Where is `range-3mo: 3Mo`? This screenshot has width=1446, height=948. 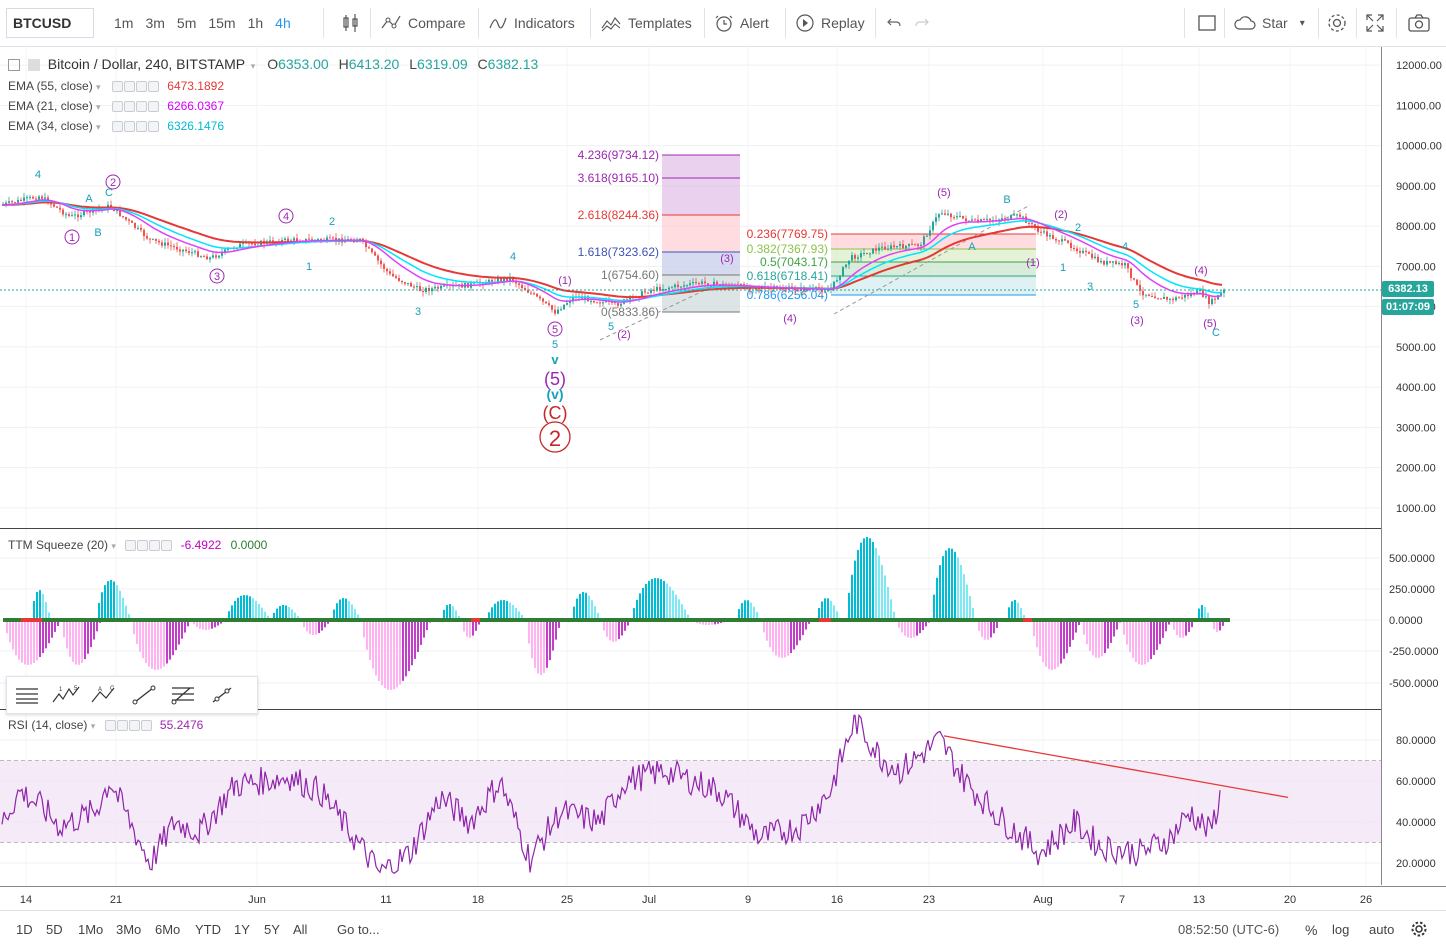
range-3mo: 3Mo is located at coordinates (129, 929).